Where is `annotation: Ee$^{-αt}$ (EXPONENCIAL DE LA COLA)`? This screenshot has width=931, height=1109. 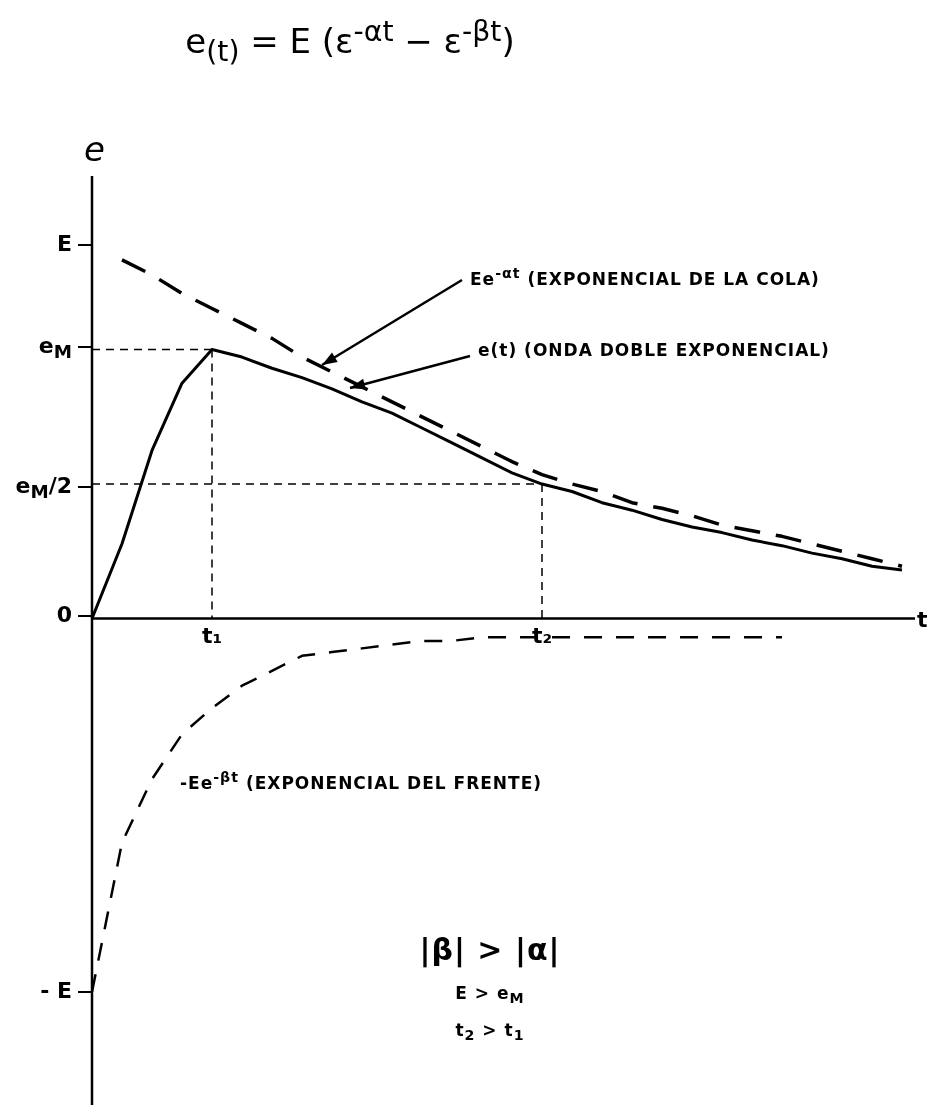 annotation: Ee$^{-αt}$ (EXPONENCIAL DE LA COLA) is located at coordinates (645, 277).